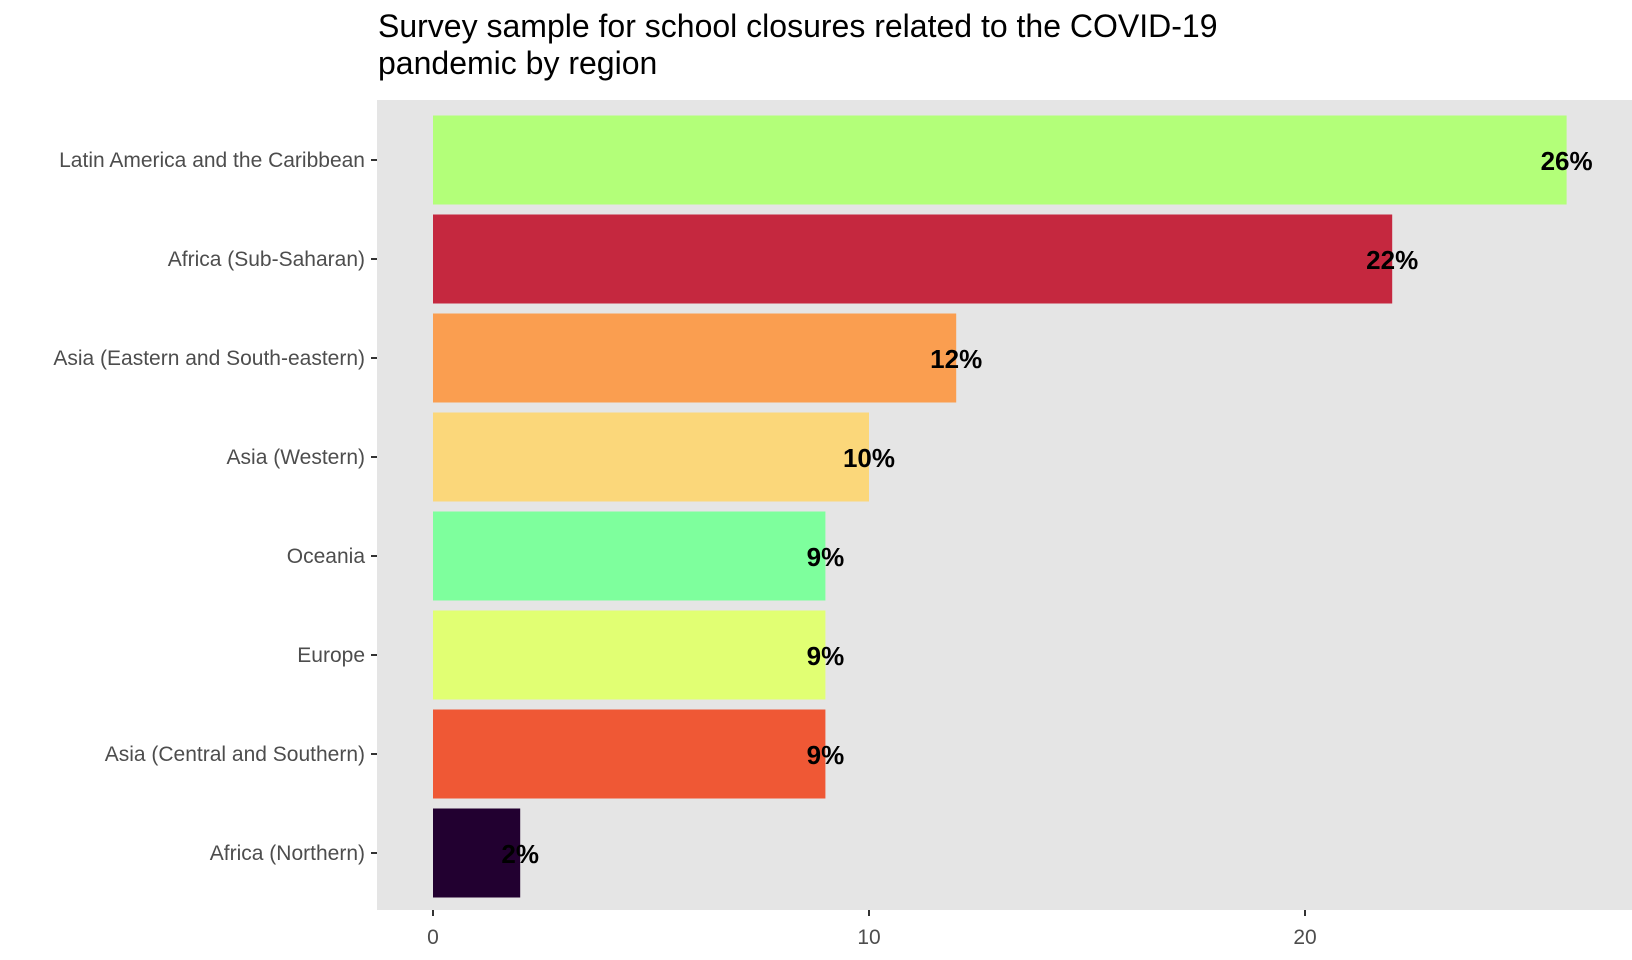 Image resolution: width=1632 pixels, height=960 pixels. Describe the element at coordinates (868, 937) in the screenshot. I see `x-tick-label: 10` at that location.